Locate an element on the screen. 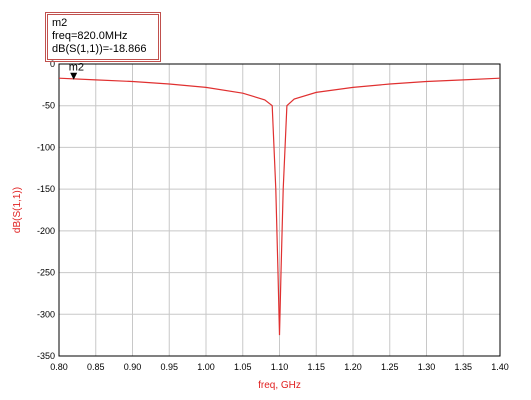 Image resolution: width=531 pixels, height=400 pixels. y-tick-labels: 0 -50 -100 -150 -200 -250 -300 -350 is located at coordinates (46, 210).